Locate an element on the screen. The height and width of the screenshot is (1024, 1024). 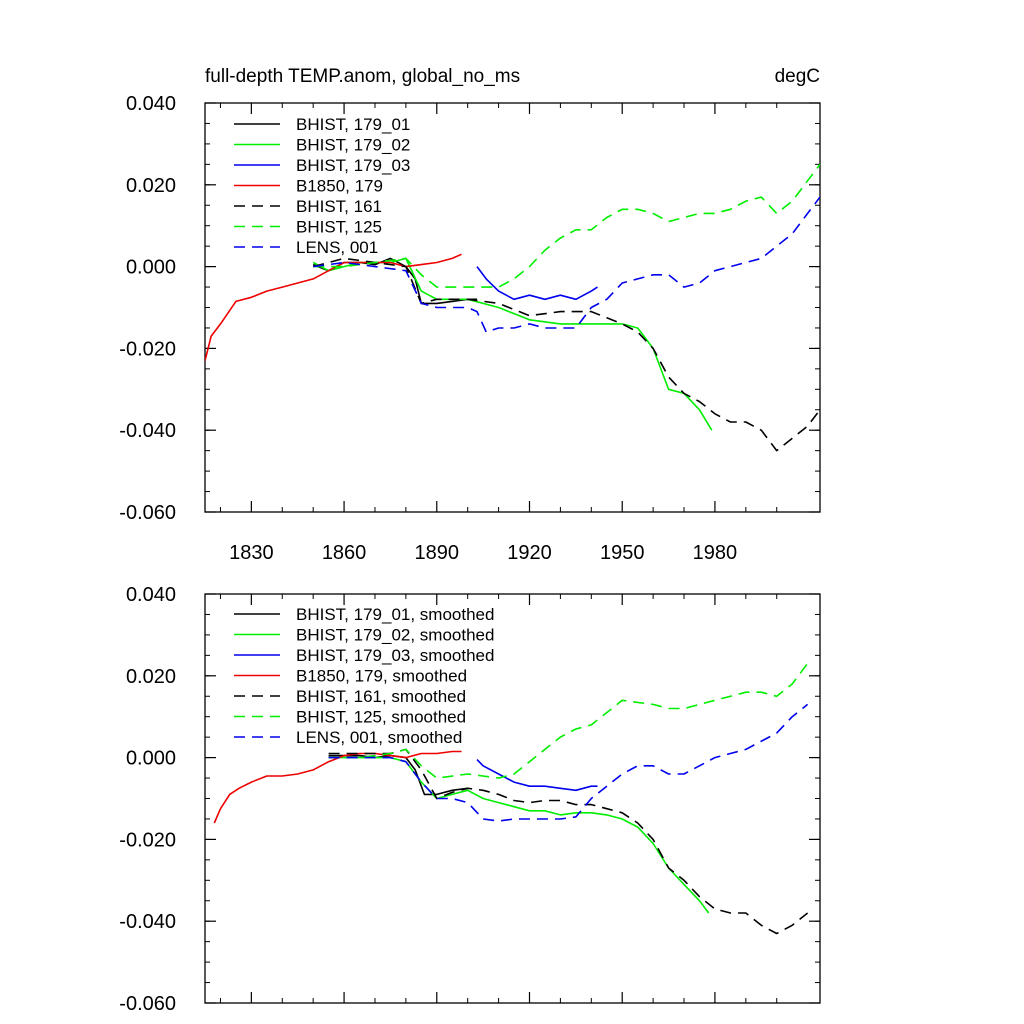
units-label: degC is located at coordinates (797, 76).